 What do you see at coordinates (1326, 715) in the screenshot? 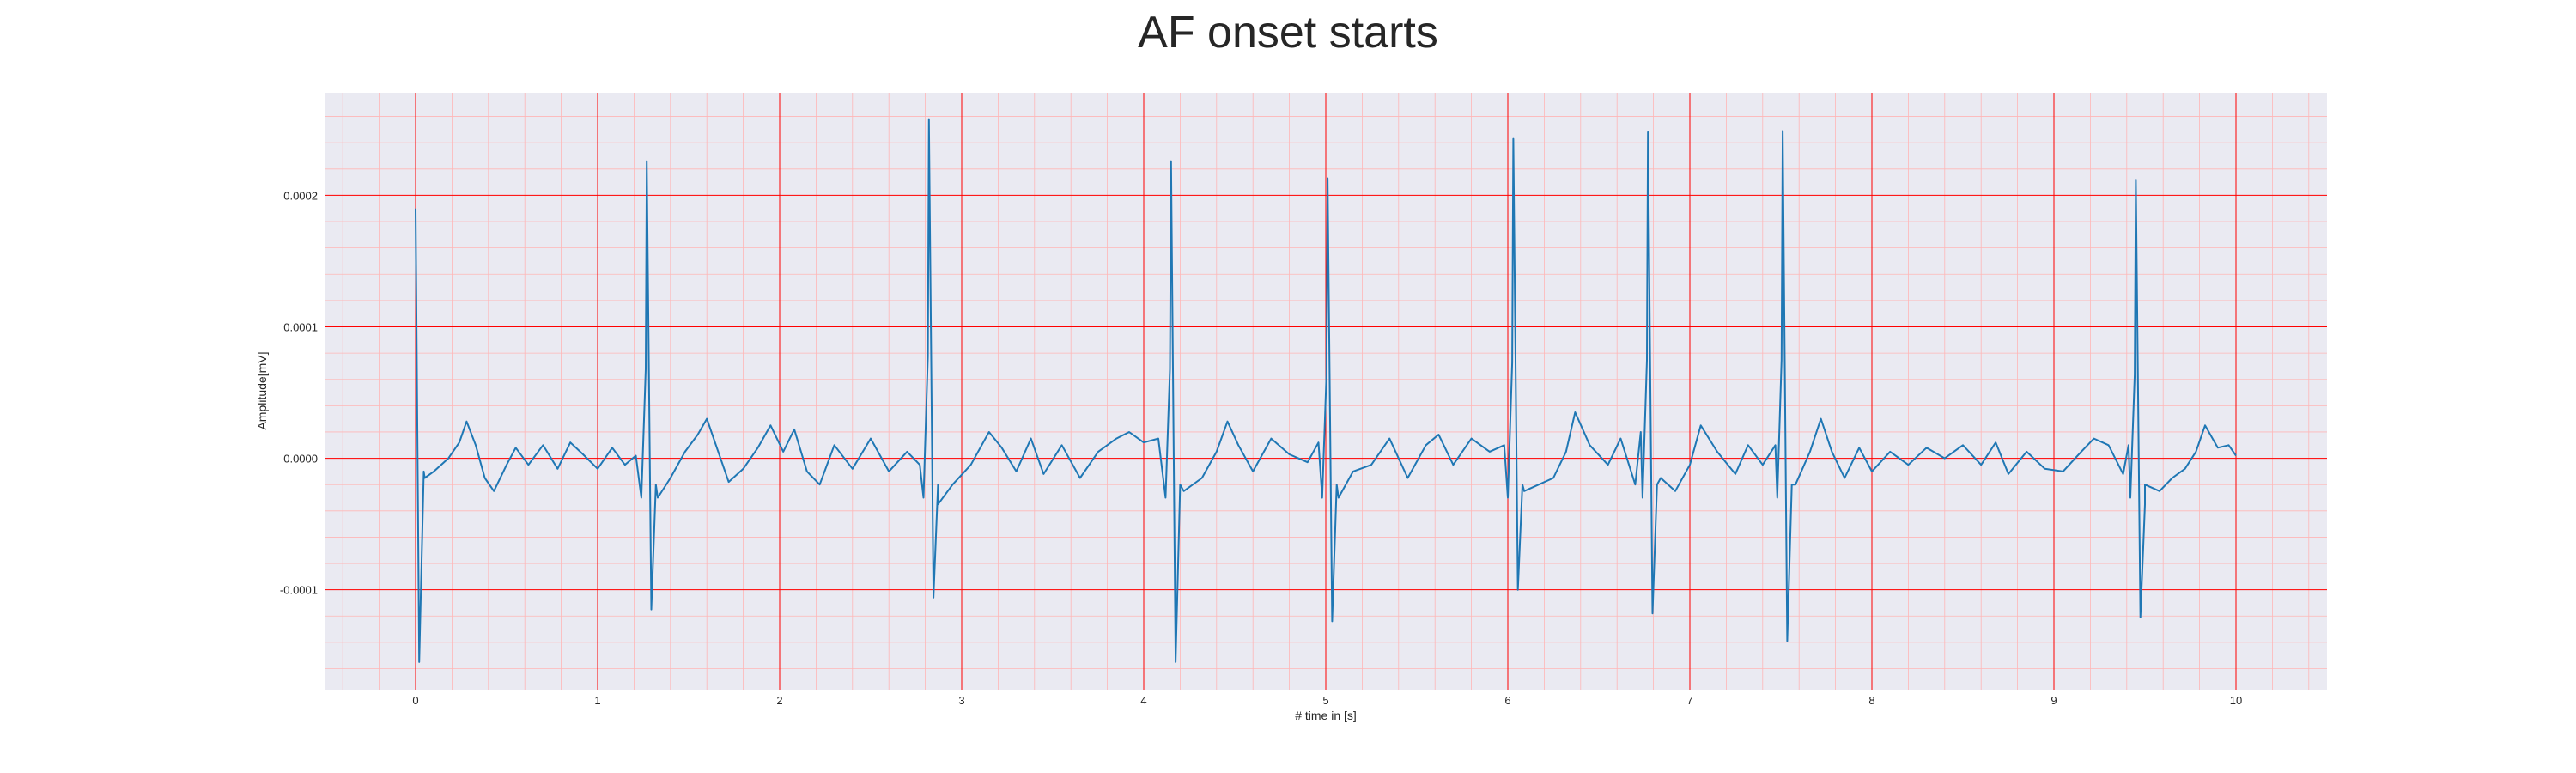
I see `x-axis-label: # time in [s]` at bounding box center [1326, 715].